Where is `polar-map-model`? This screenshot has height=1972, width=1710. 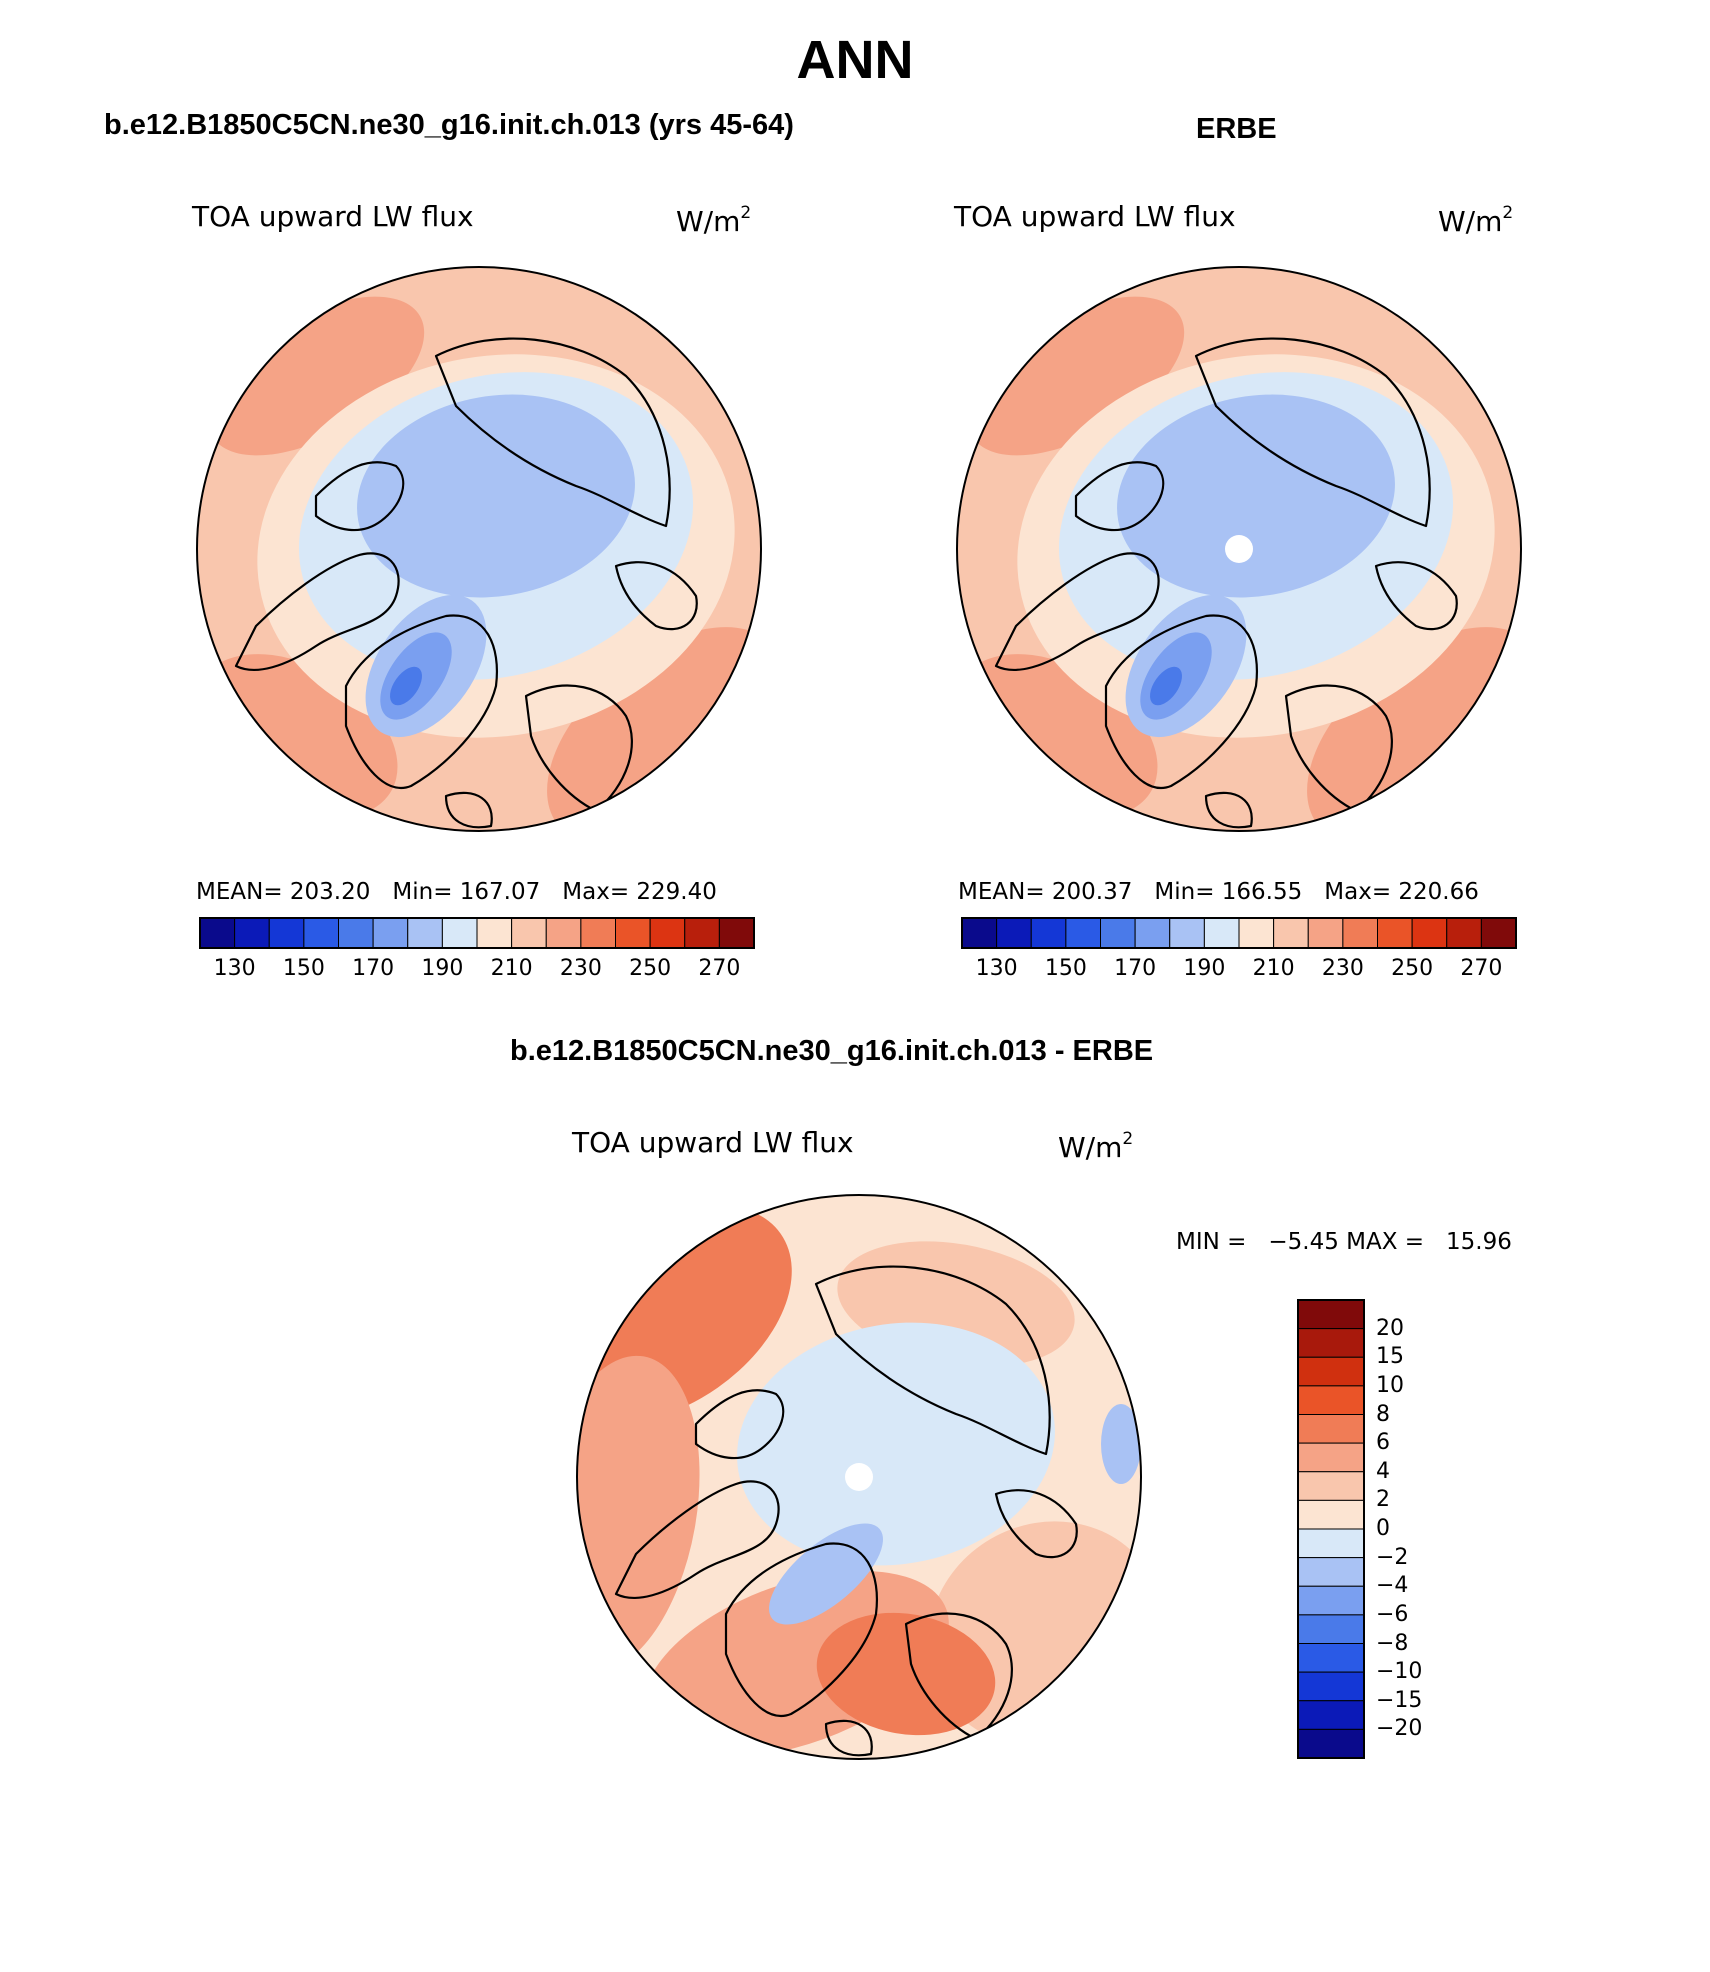
polar-map-model is located at coordinates (479, 549).